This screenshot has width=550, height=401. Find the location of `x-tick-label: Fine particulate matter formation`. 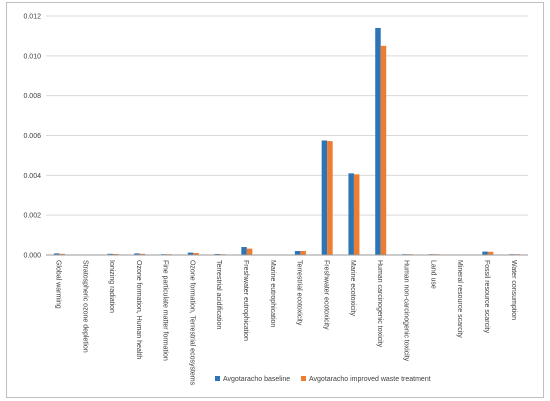

x-tick-label: Fine particulate matter formation is located at coordinates (165, 310).